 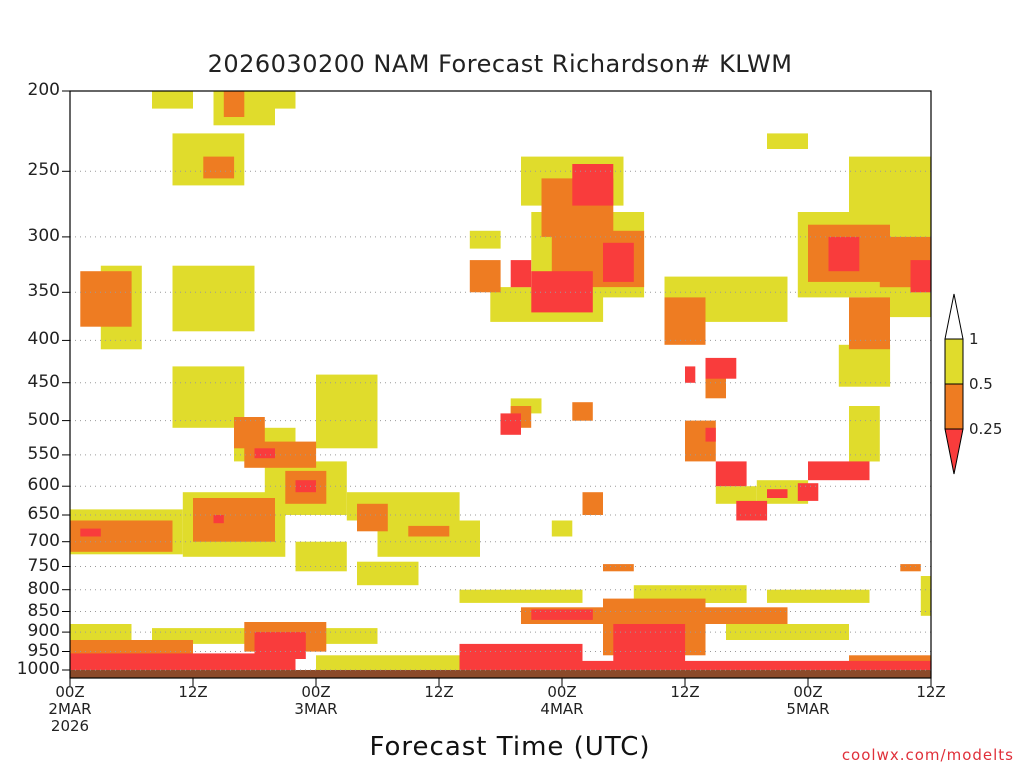 What do you see at coordinates (43, 339) in the screenshot?
I see `y-tick-label: 400` at bounding box center [43, 339].